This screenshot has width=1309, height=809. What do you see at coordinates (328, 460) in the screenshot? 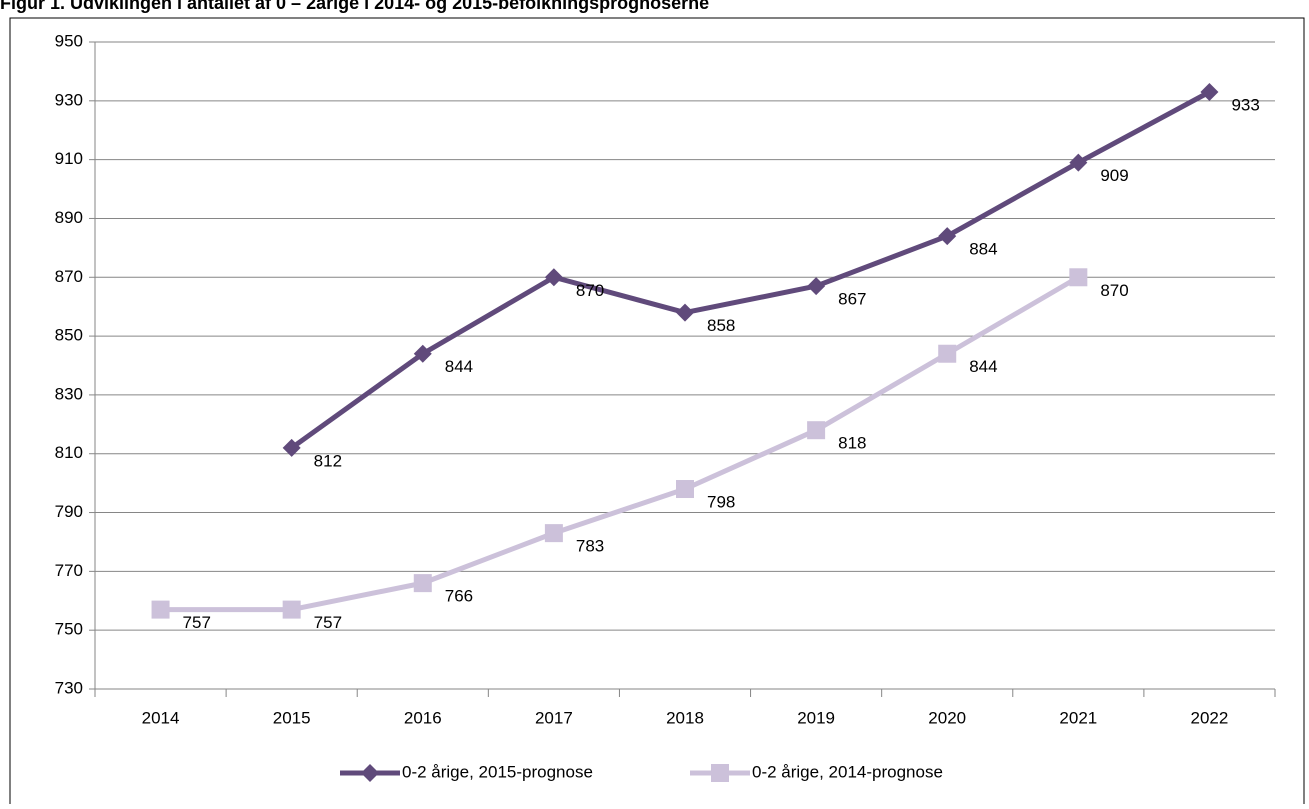
I see `data-label: 812` at bounding box center [328, 460].